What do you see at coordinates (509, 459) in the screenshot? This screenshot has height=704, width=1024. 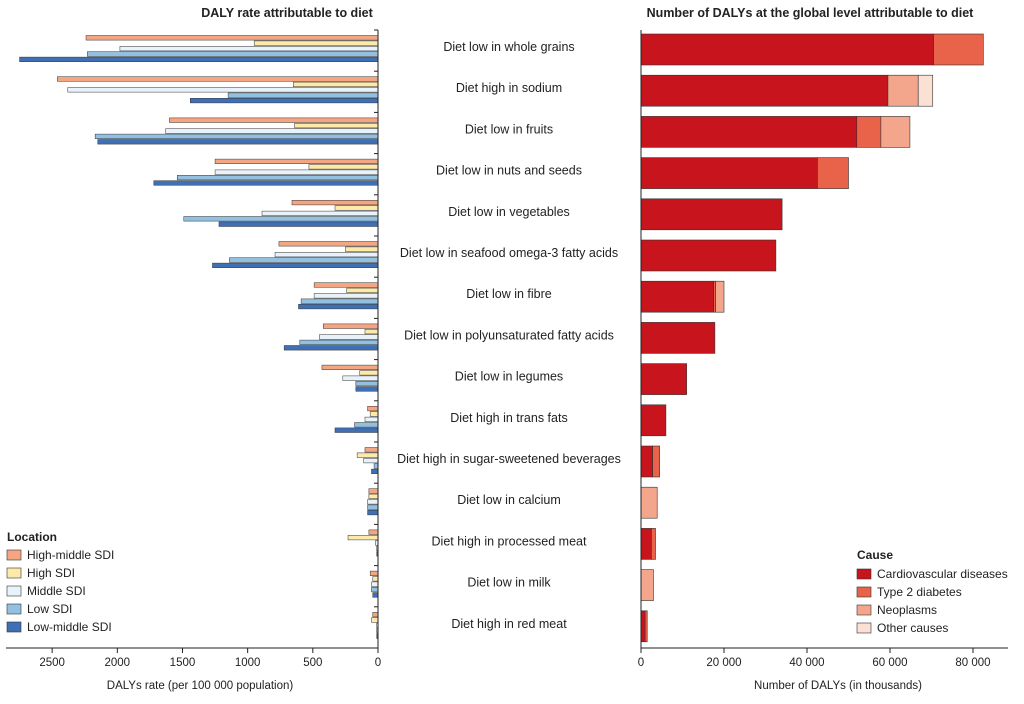 I see `risk-label: Diet high in sugar-sweetened beverages` at bounding box center [509, 459].